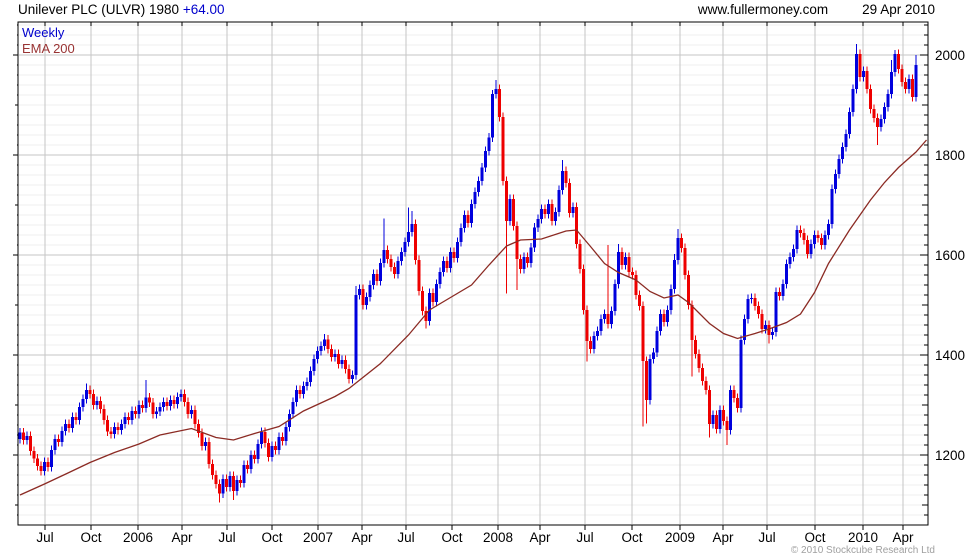 The width and height of the screenshot is (980, 560). Describe the element at coordinates (763, 9) in the screenshot. I see `website-label: www.fullermoney.com` at that location.